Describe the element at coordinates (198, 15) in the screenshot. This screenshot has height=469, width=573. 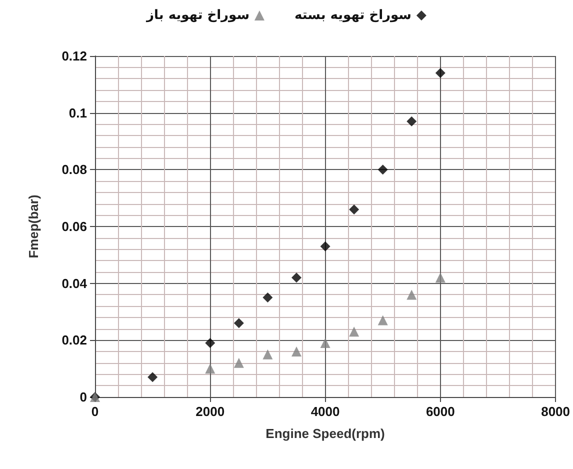
I see `legend-label: سوراخ تهویه باز` at that location.